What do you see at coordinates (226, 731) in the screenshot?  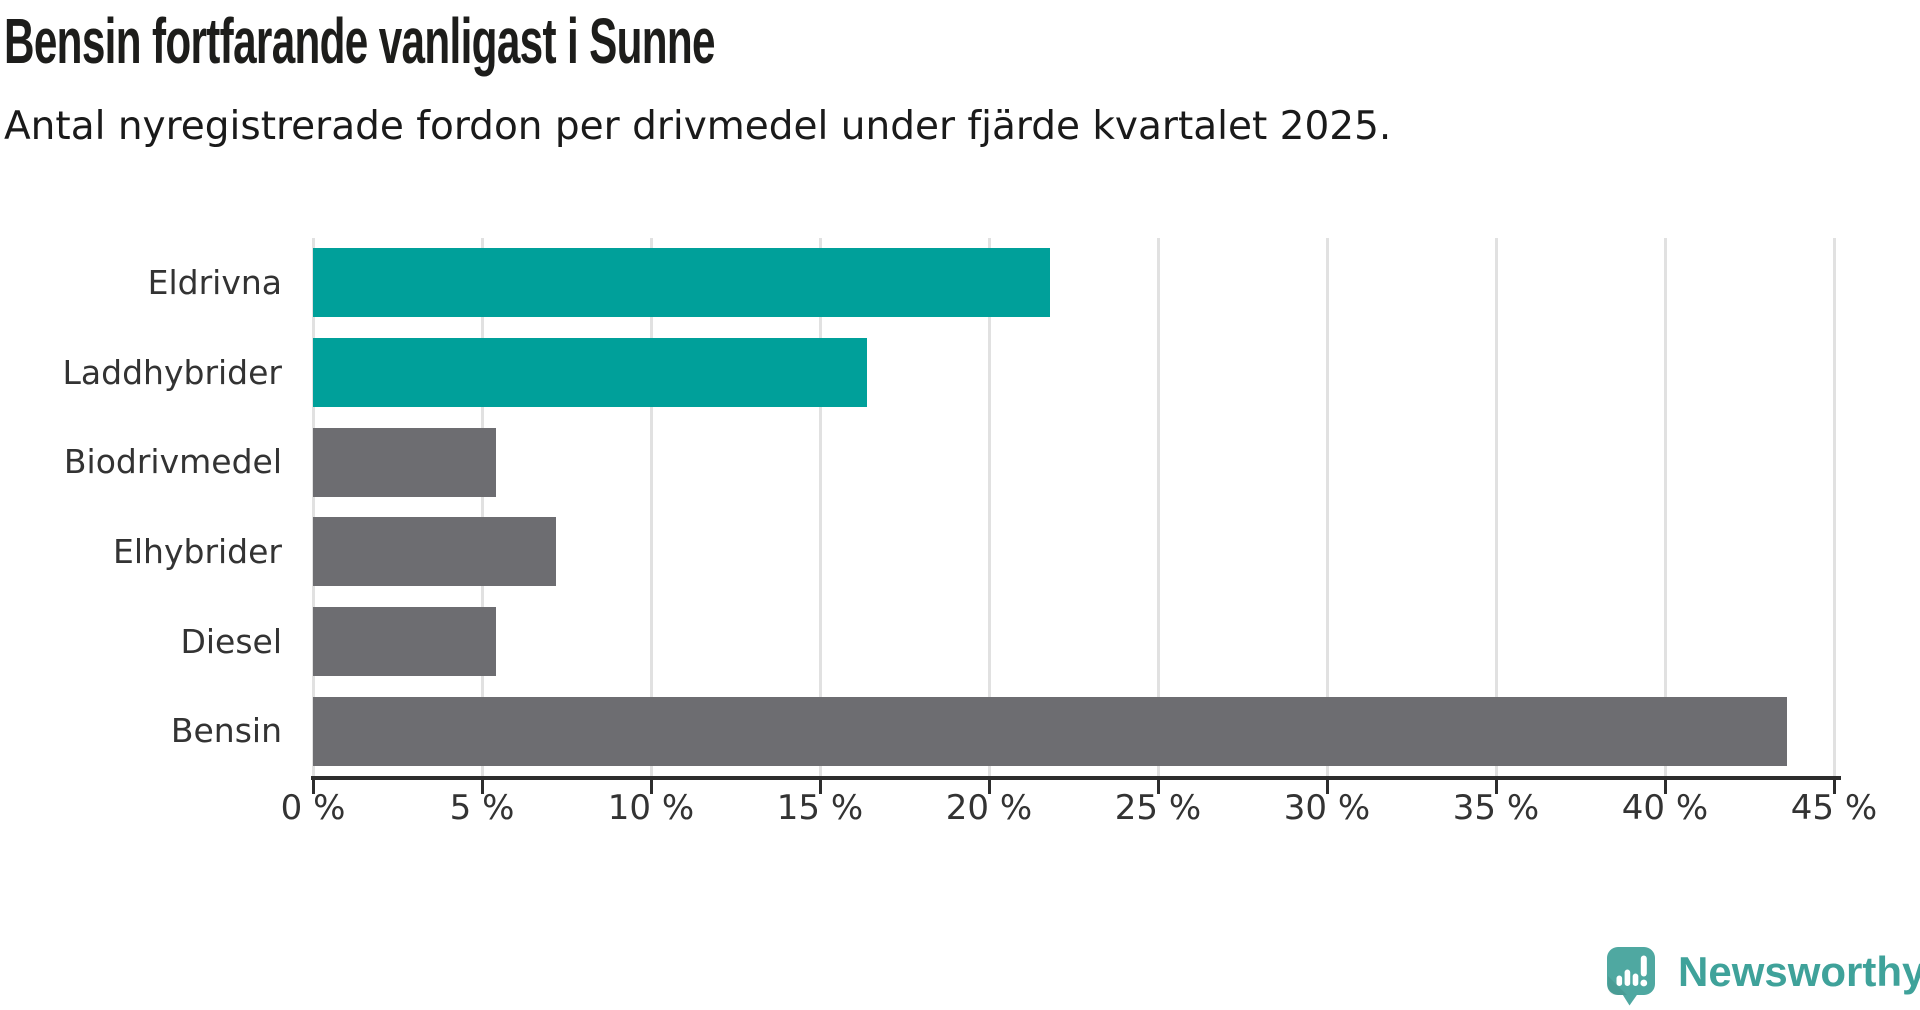 I see `category-label: Bensin` at bounding box center [226, 731].